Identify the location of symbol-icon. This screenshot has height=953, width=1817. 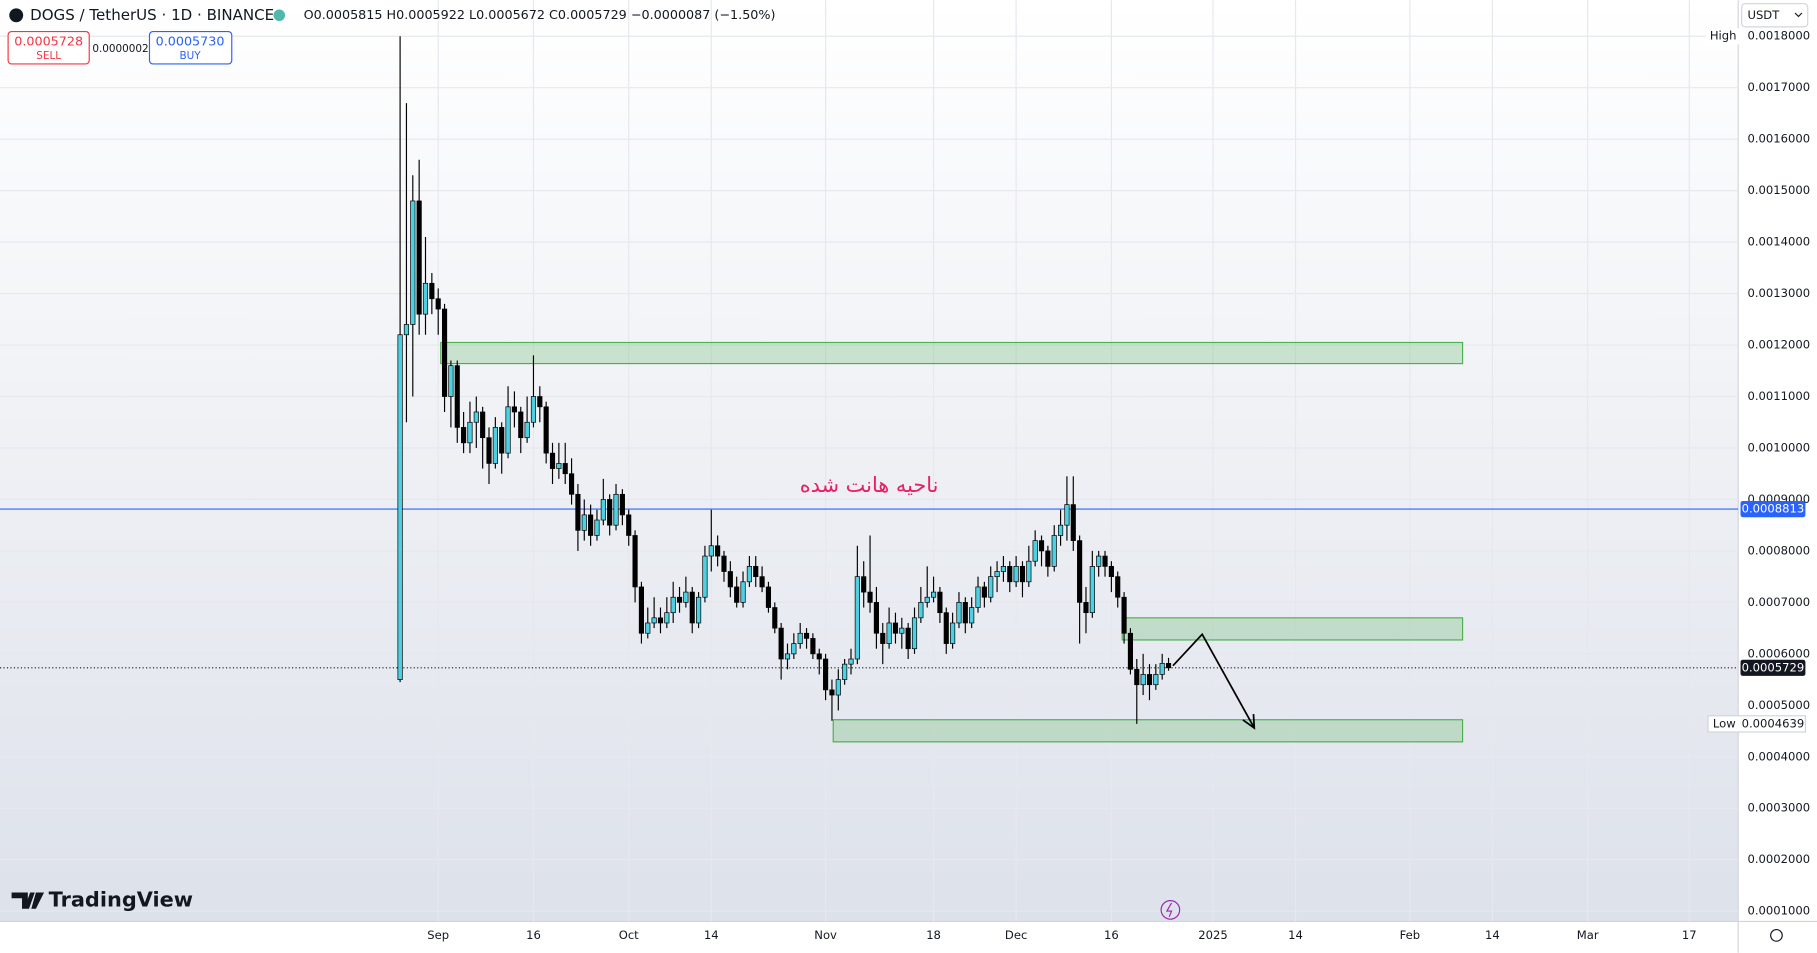
(16, 15).